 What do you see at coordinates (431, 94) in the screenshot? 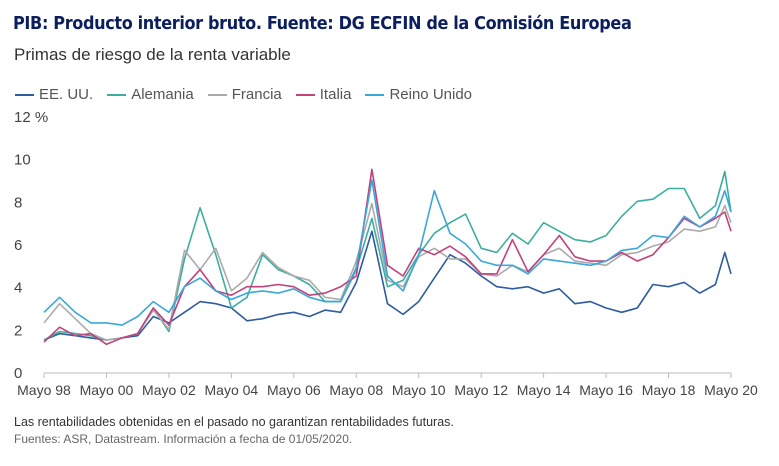
I see `legend-label: Reino Unido` at bounding box center [431, 94].